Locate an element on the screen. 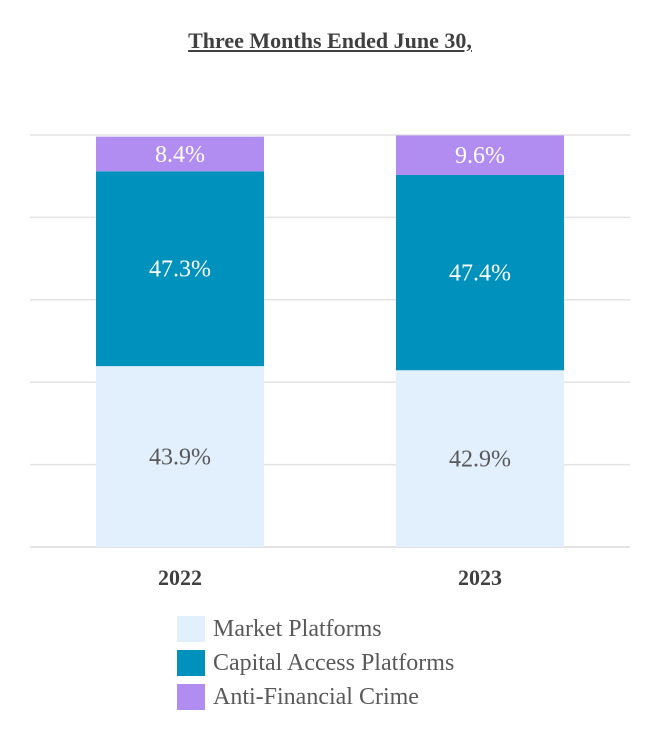 The height and width of the screenshot is (740, 660). data-label: 8.4% is located at coordinates (180, 155).